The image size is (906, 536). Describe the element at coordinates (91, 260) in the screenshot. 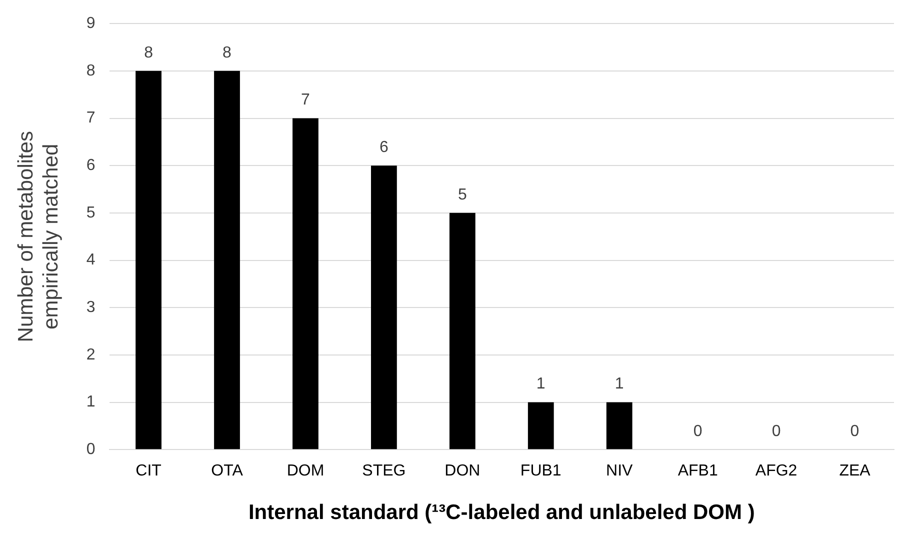

I see `y-tick-label: 4` at that location.